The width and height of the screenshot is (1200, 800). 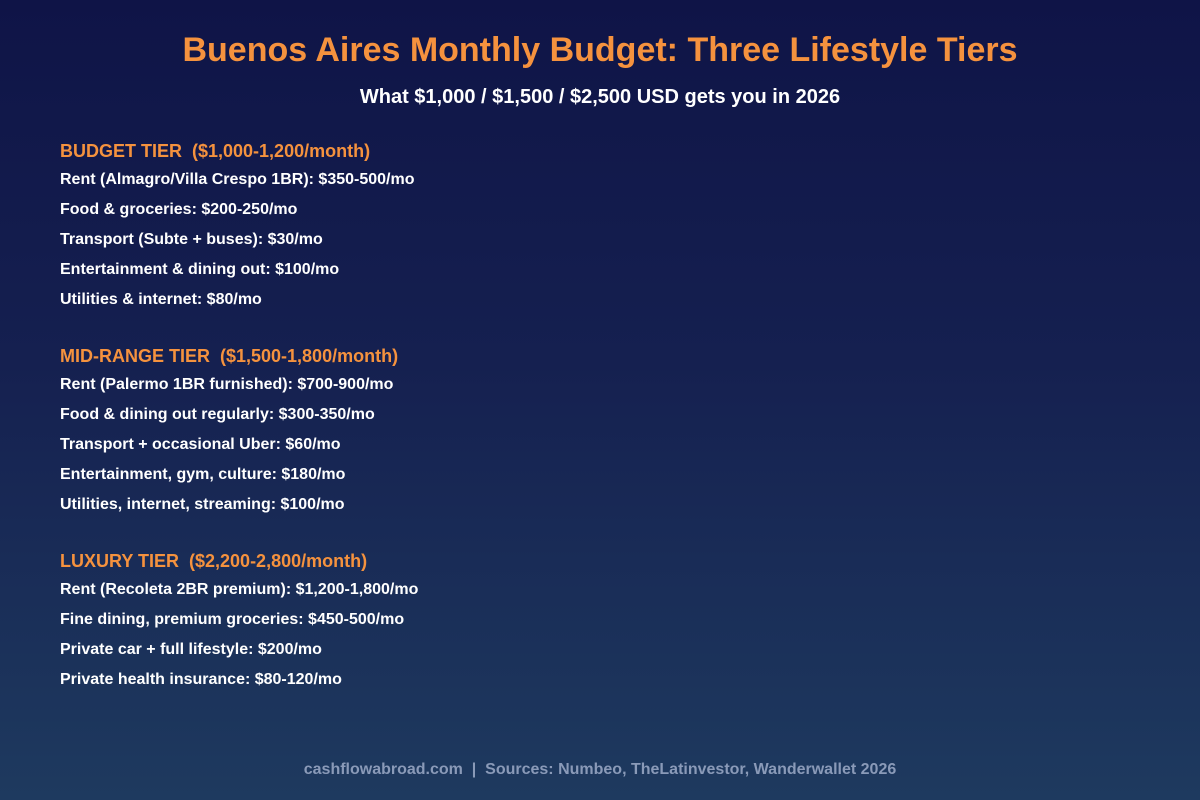 I want to click on budget-food-item: Food & groceries: $200-250/mo, so click(x=179, y=209).